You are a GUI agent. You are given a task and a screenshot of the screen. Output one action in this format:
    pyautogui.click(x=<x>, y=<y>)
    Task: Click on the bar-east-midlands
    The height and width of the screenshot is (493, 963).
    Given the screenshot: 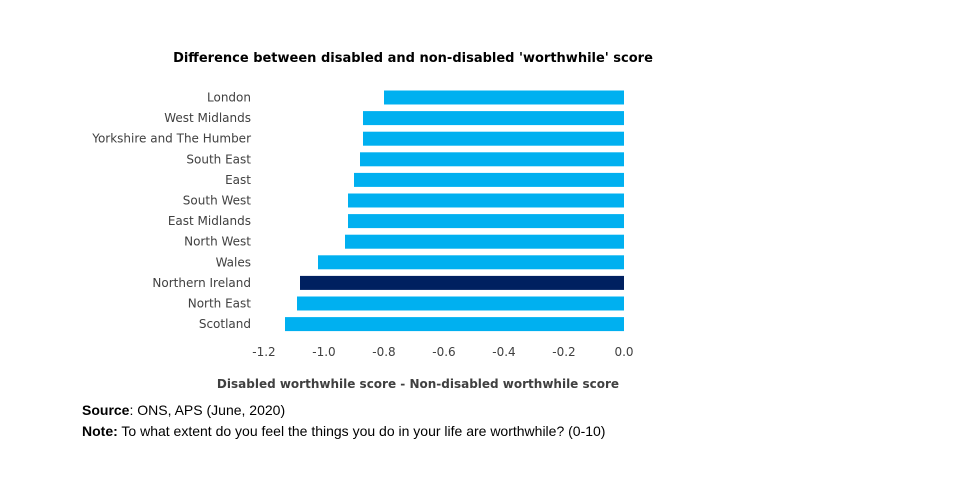 What is the action you would take?
    pyautogui.click(x=486, y=221)
    